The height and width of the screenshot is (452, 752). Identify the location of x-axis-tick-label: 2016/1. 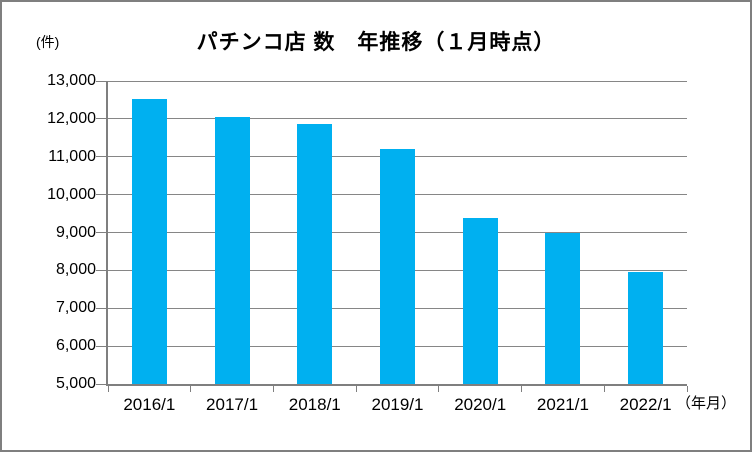
(149, 404).